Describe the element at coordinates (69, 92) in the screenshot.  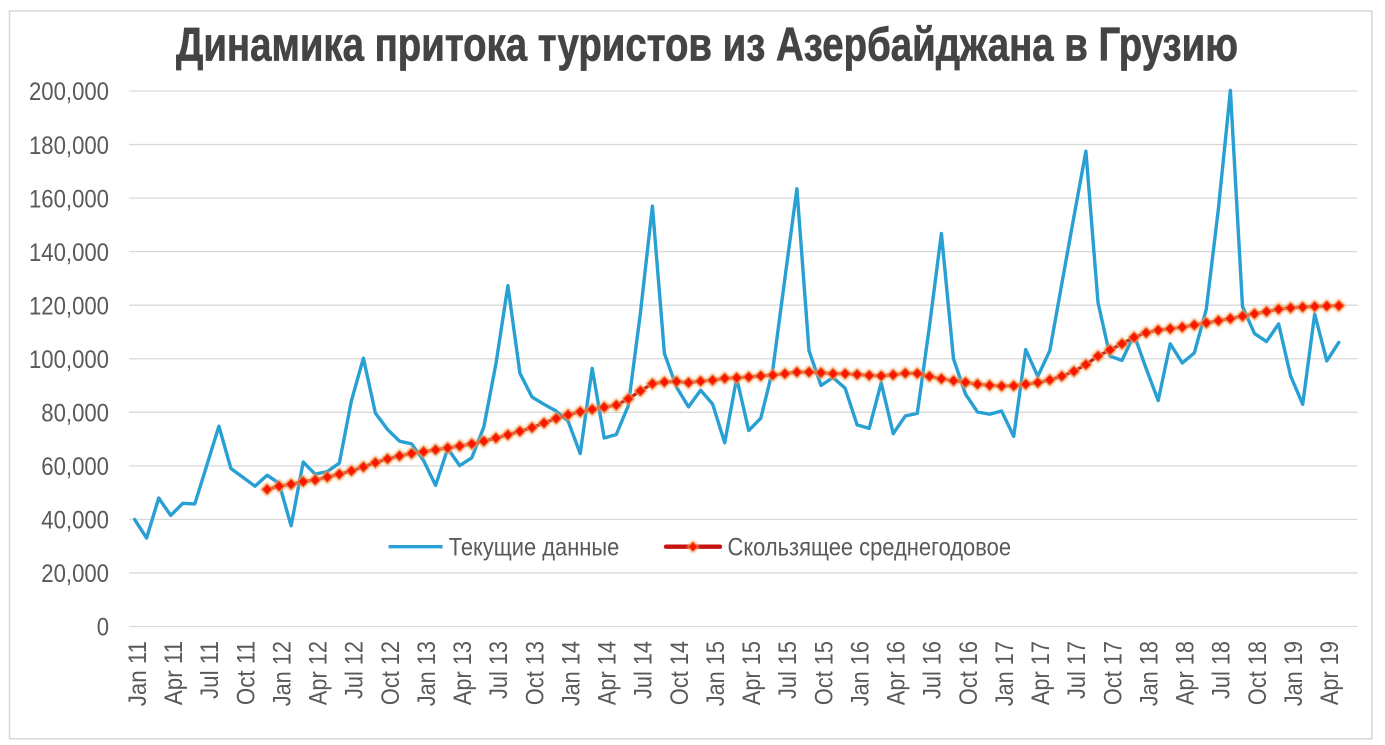
I see `svg-text: 200,000` at that location.